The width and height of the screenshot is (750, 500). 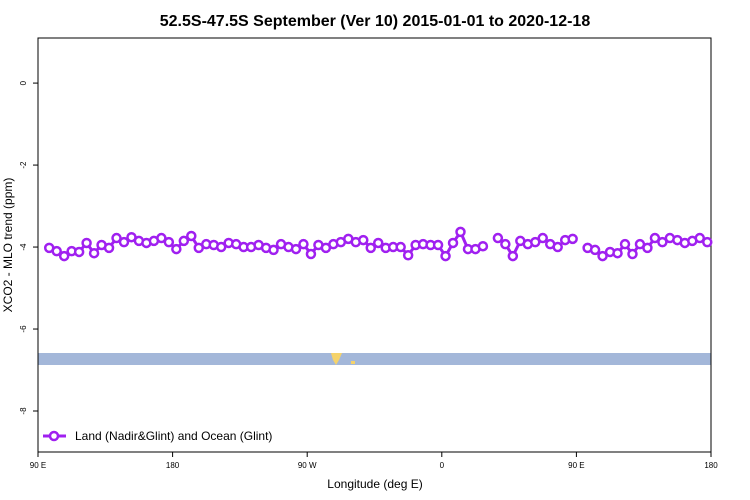 I want to click on legend-marker, so click(x=54, y=436).